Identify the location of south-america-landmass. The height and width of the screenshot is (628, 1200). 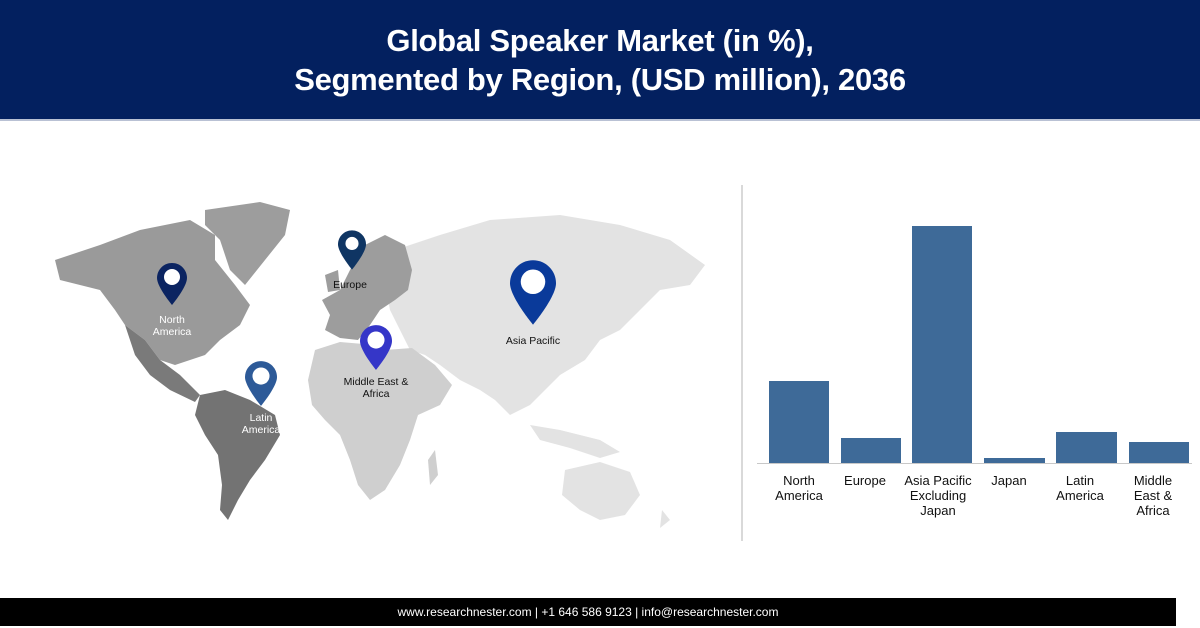
(237, 455).